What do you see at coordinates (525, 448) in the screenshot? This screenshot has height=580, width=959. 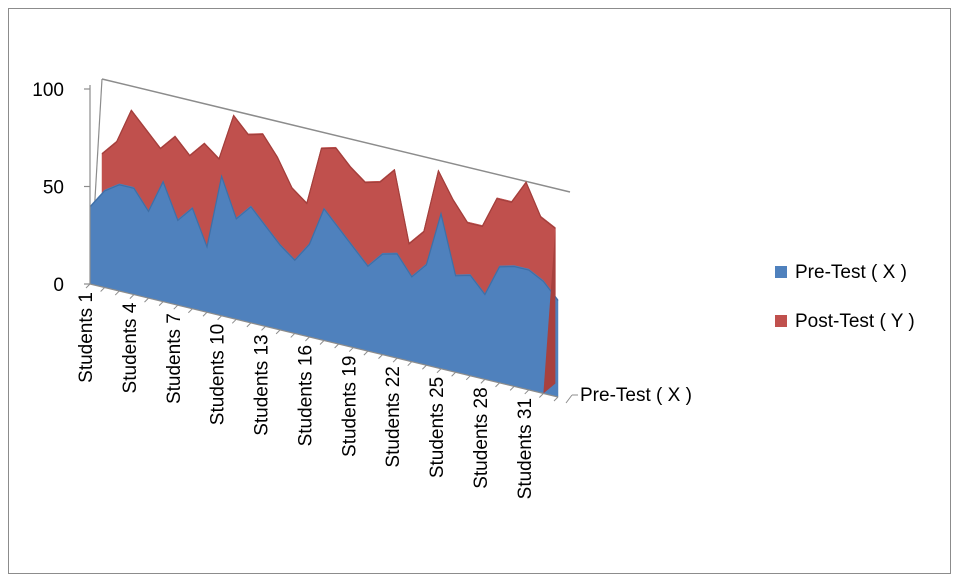 I see `x-tick-label: Students 31` at bounding box center [525, 448].